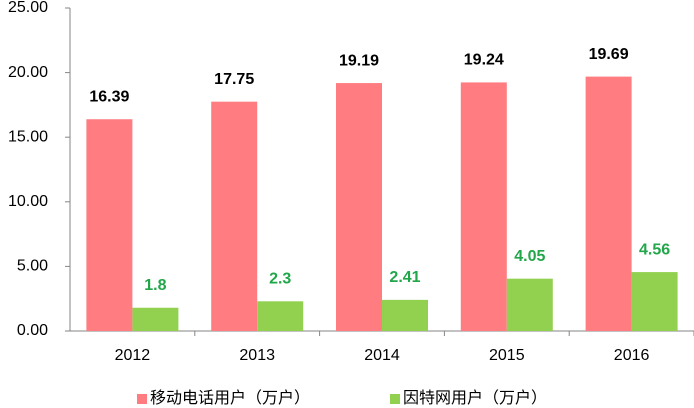 This screenshot has height=408, width=694. Describe the element at coordinates (230, 398) in the screenshot. I see `legend-label: 移动电话用户（万户）` at that location.